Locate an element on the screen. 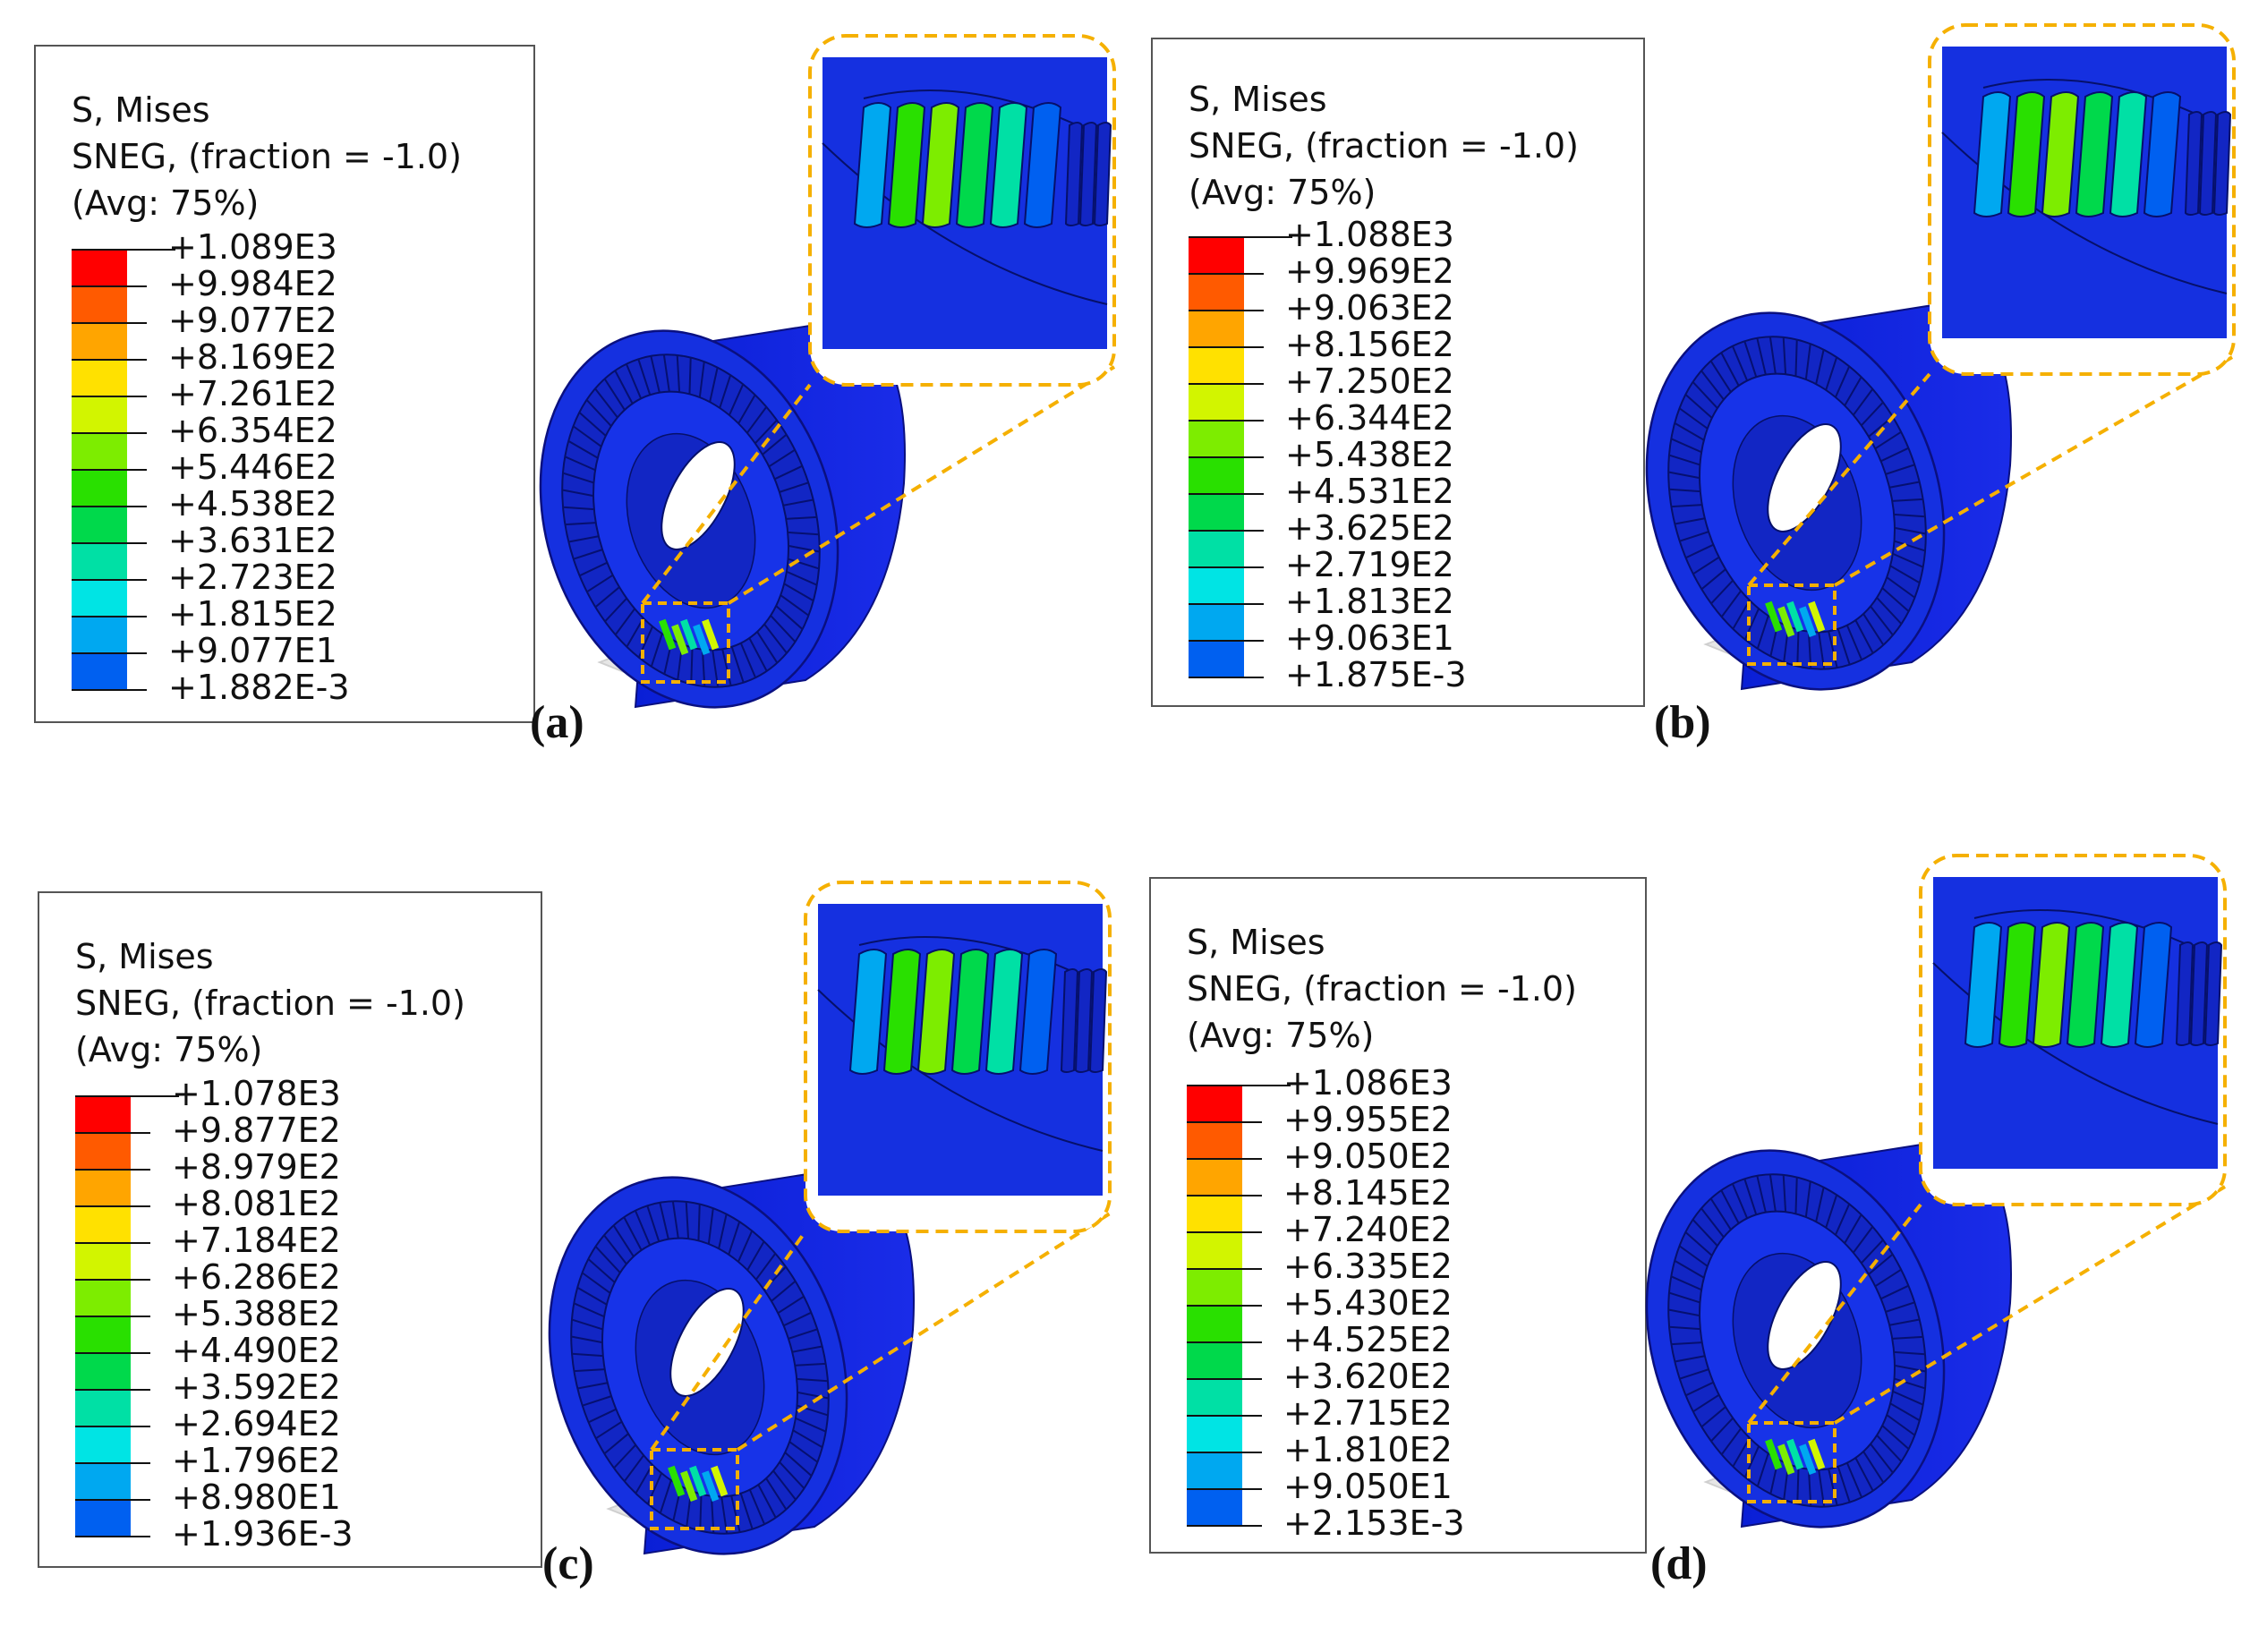 The width and height of the screenshot is (2267, 1652). legend-value-label: +2.719E2 is located at coordinates (1369, 564).